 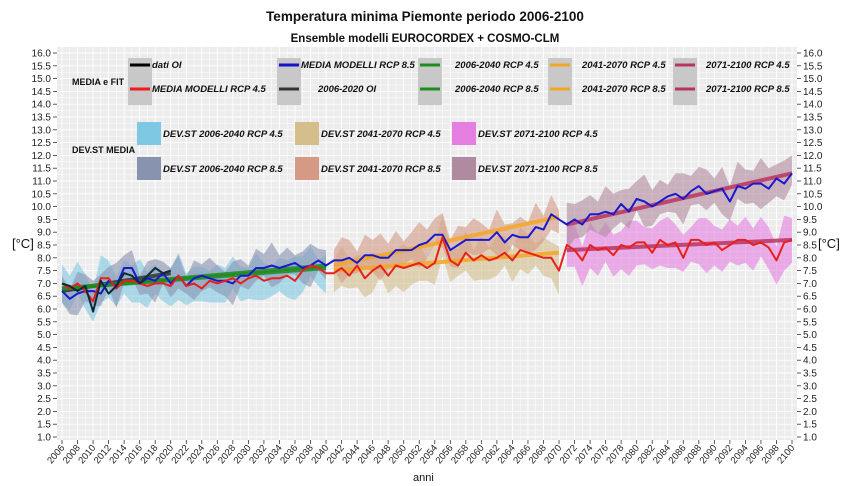 I want to click on legend-entry-label: DEV.ST 2041-2070 RCP 4.5, so click(x=381, y=134).